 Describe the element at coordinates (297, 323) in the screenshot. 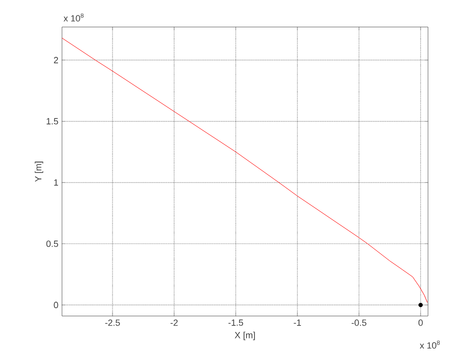

I see `x-tick-label: -1` at that location.